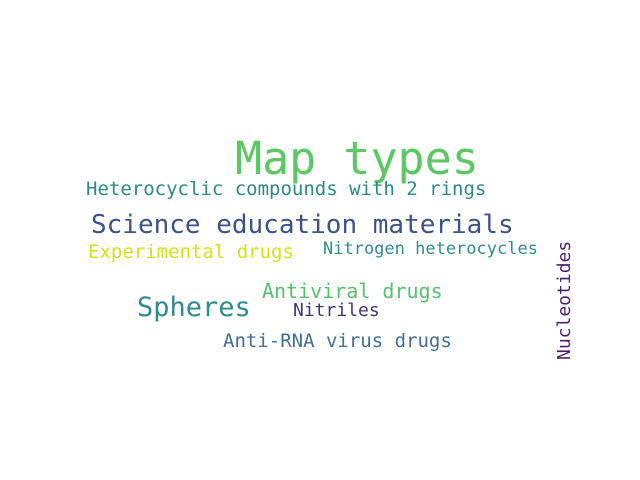 The height and width of the screenshot is (480, 640). What do you see at coordinates (194, 307) in the screenshot?
I see `word-spheres: Spheres` at bounding box center [194, 307].